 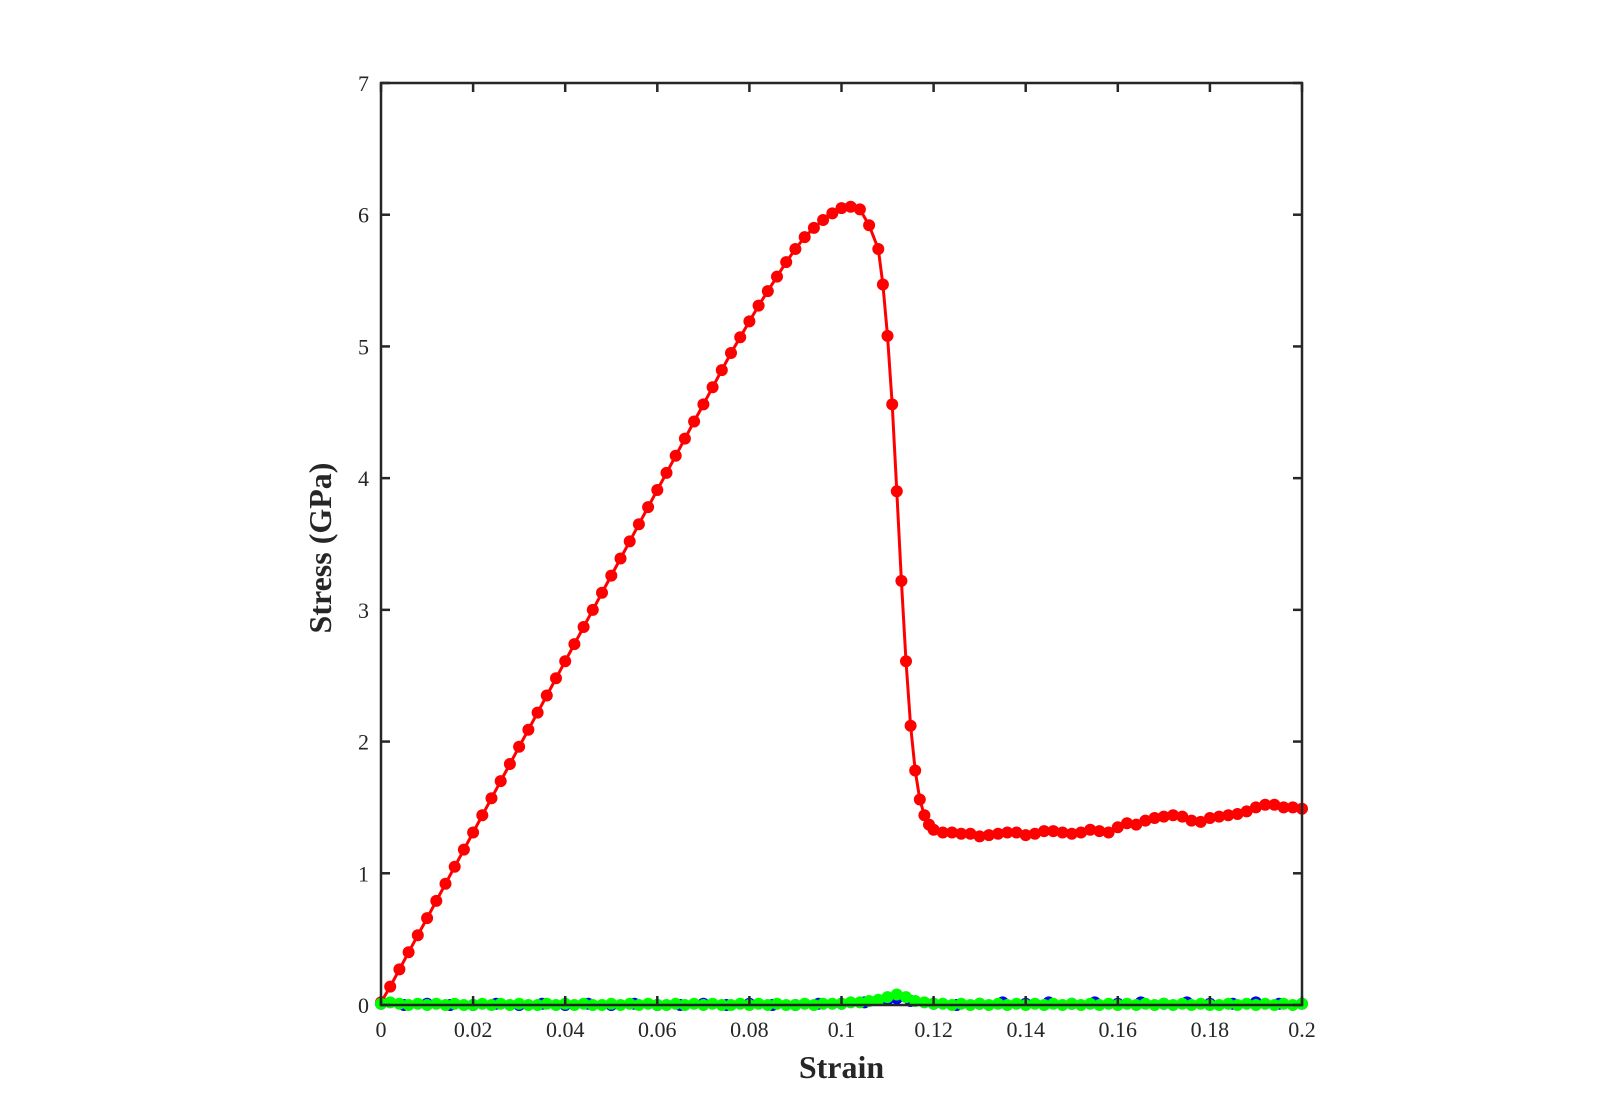 I want to click on y-tick-label: 5, so click(x=363, y=346).